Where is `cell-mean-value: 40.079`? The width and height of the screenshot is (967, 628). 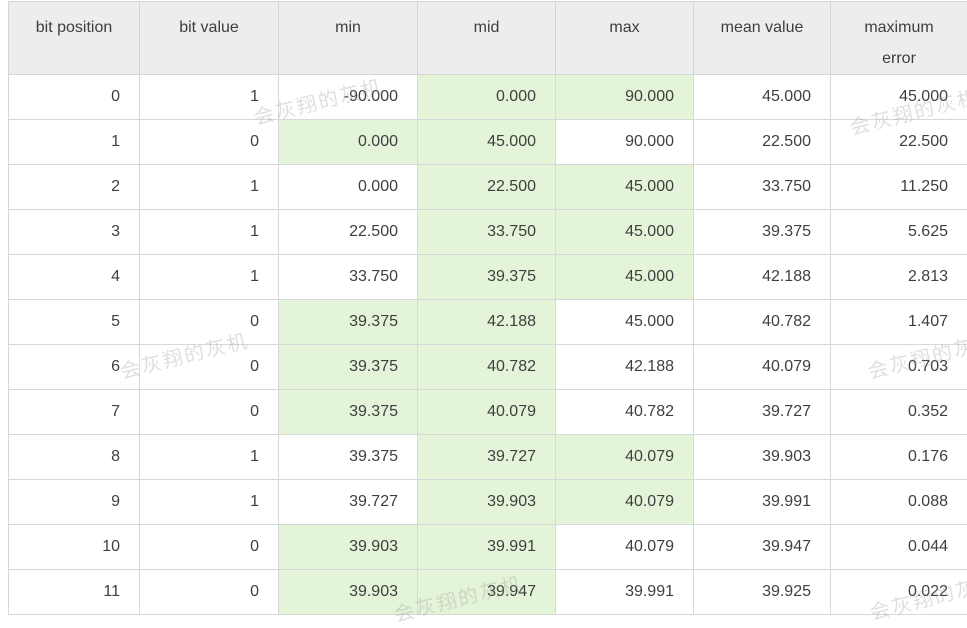 cell-mean-value: 40.079 is located at coordinates (762, 367).